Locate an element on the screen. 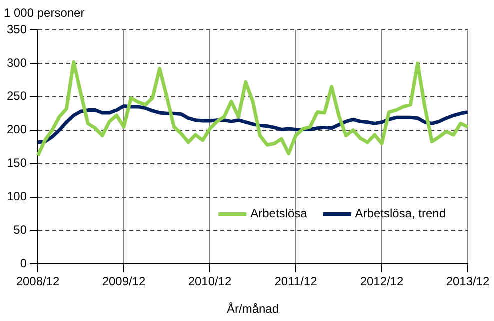 The width and height of the screenshot is (494, 321). x-tick-label: 2009/12 is located at coordinates (124, 281).